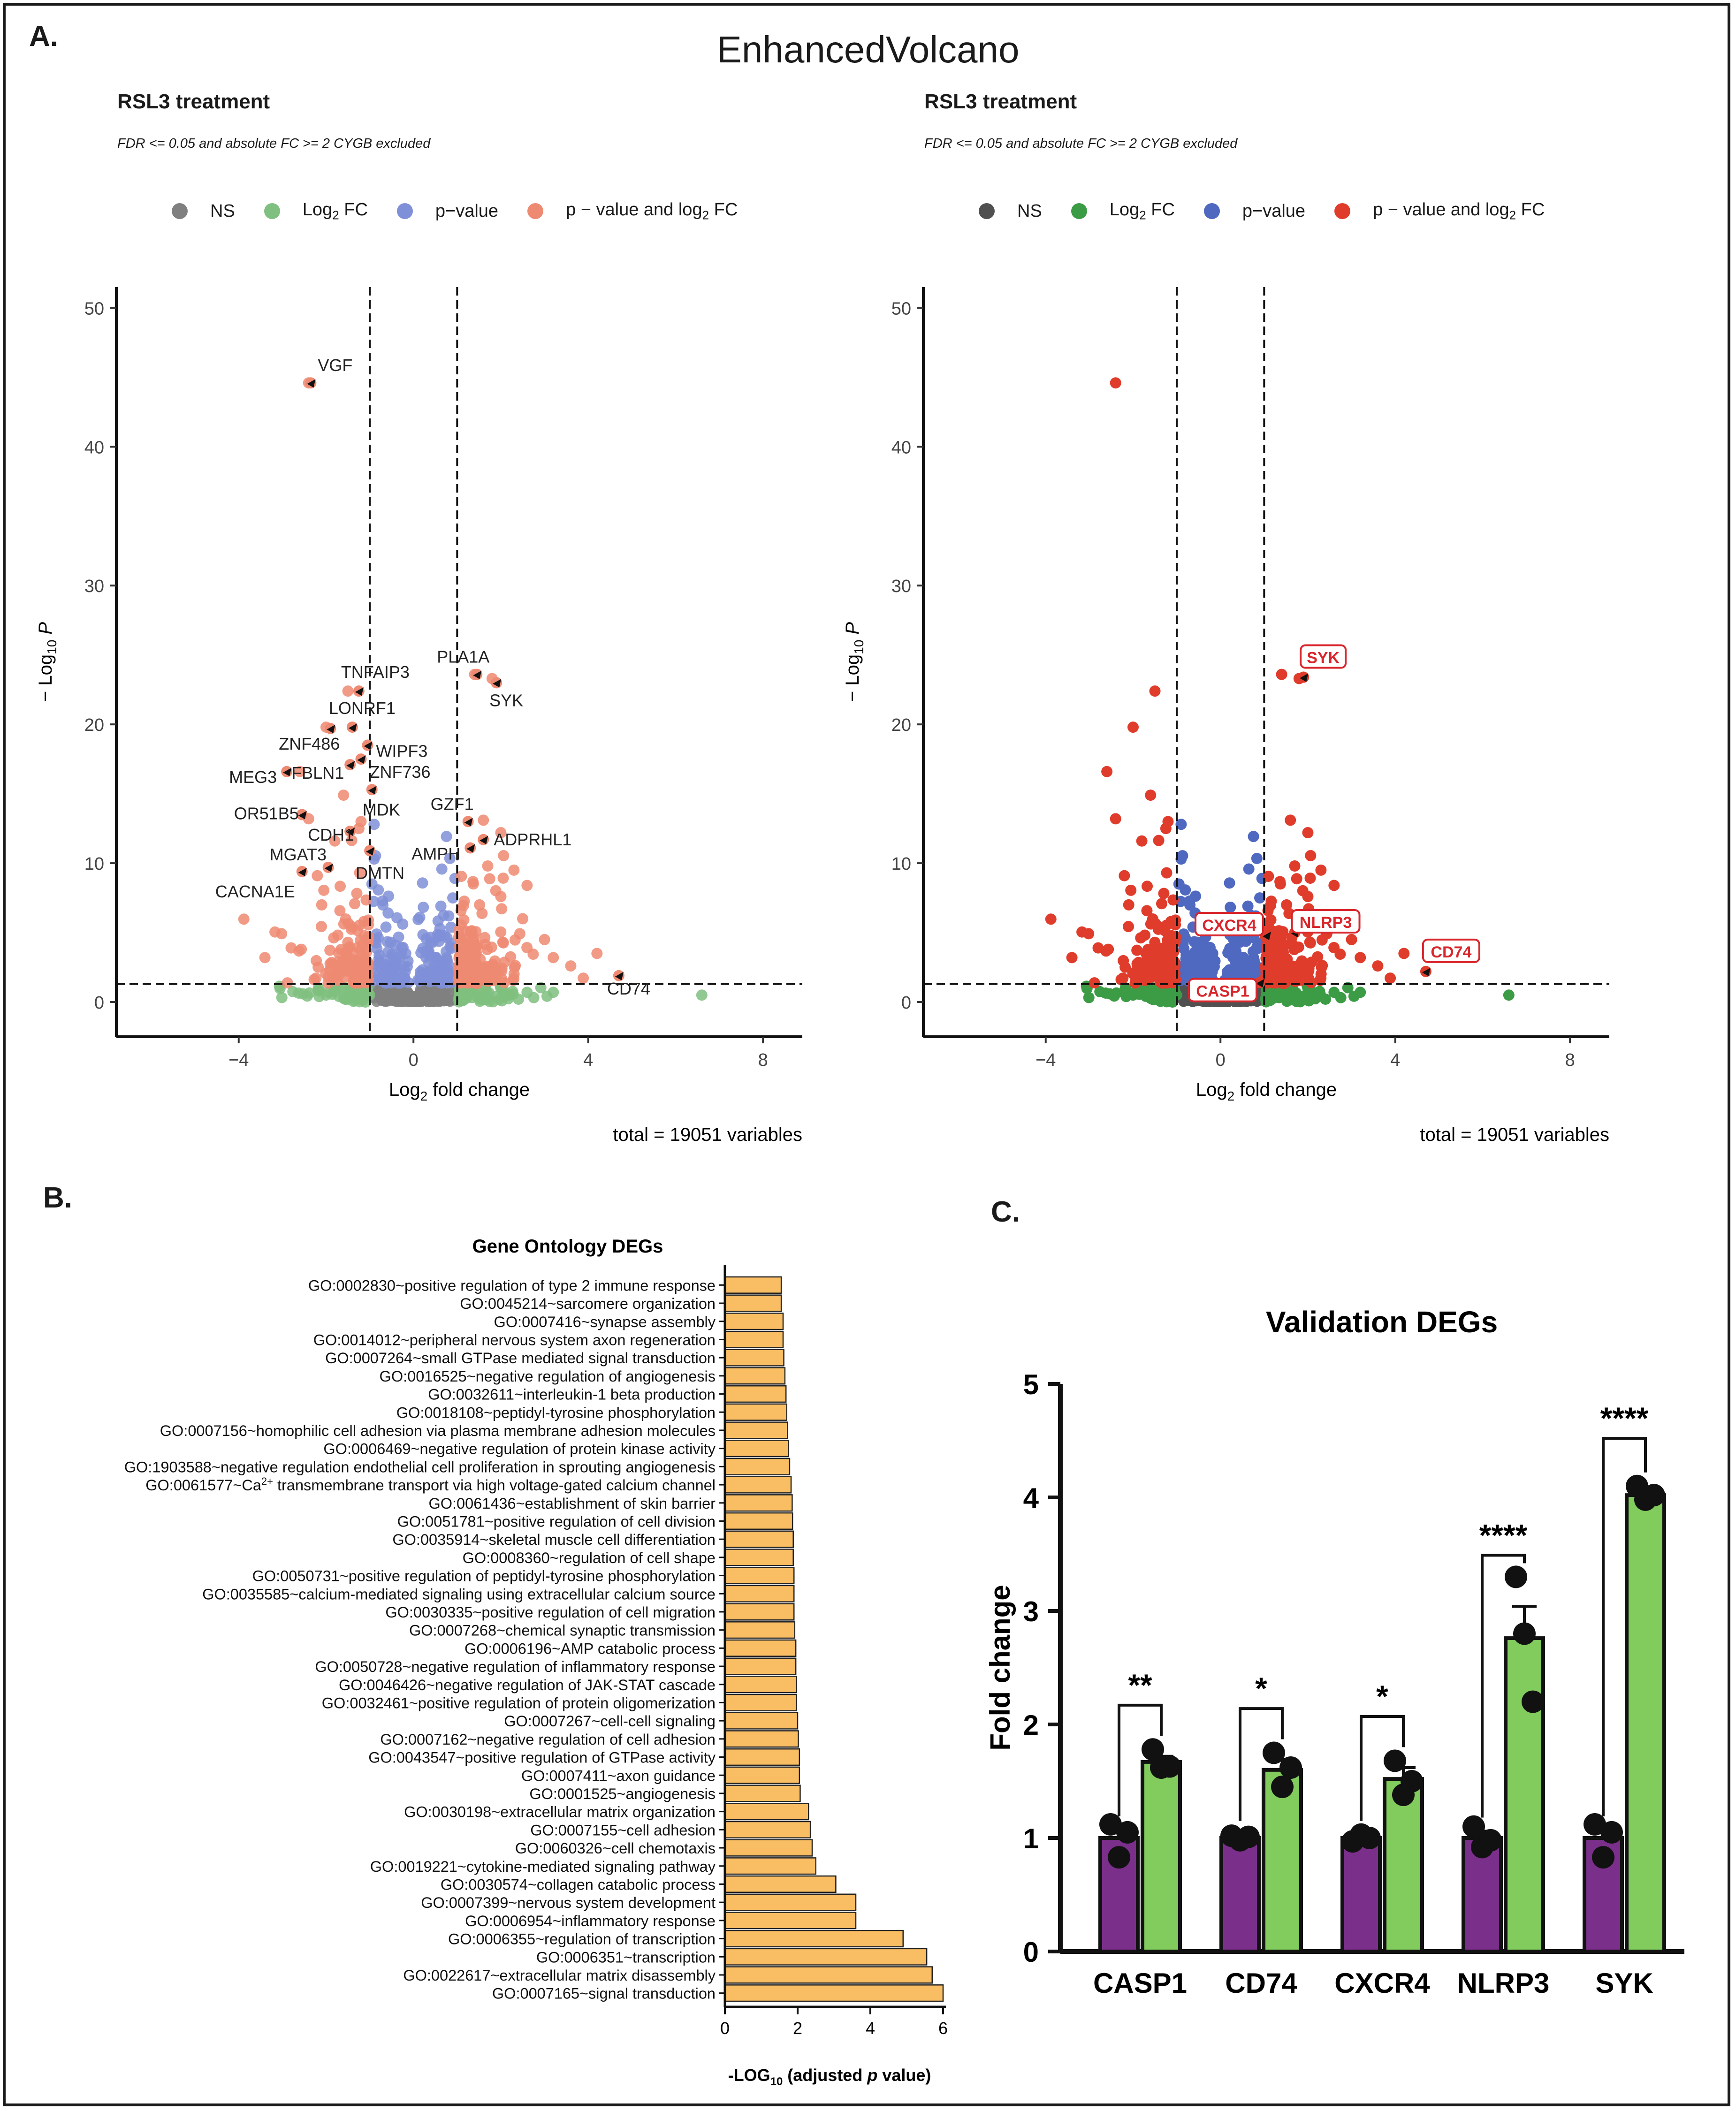 The height and width of the screenshot is (2111, 1736). I want to click on legend-label-both: p − value and log2 FC, so click(652, 210).